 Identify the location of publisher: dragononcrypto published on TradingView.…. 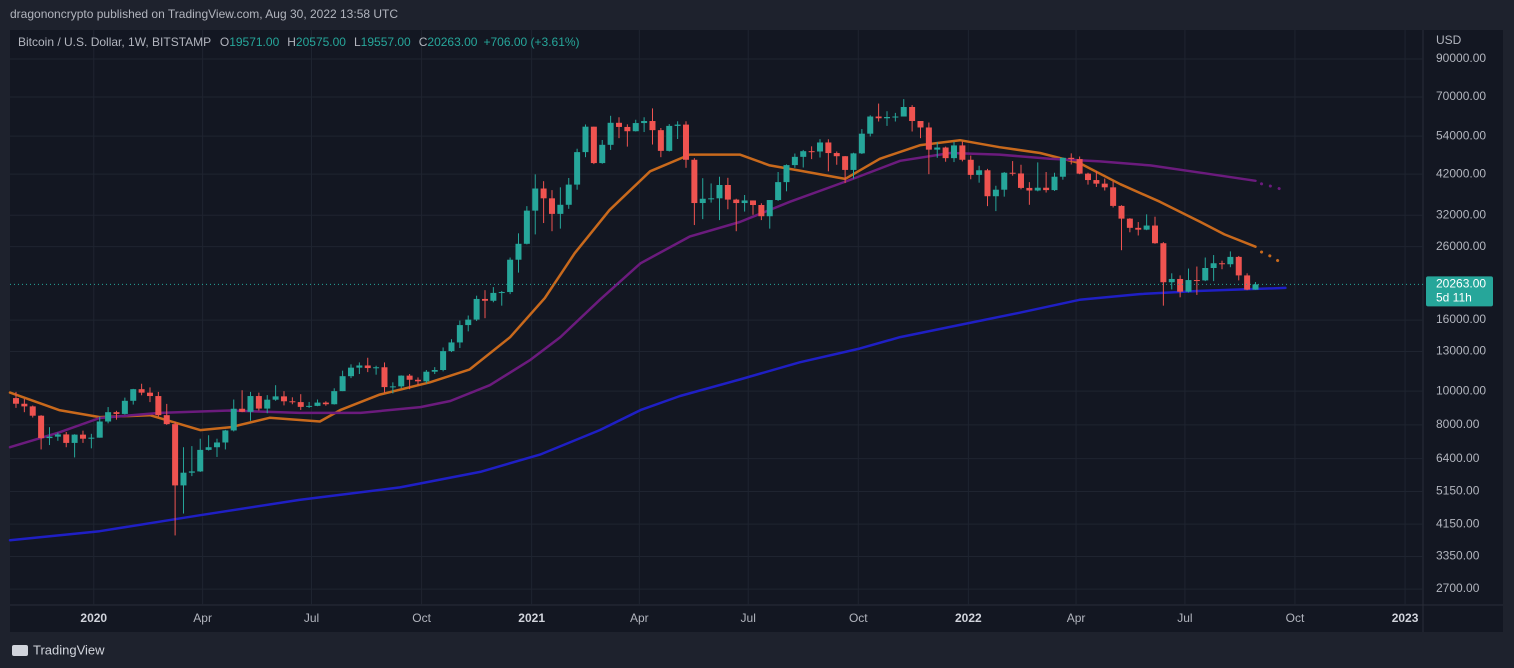
(204, 14).